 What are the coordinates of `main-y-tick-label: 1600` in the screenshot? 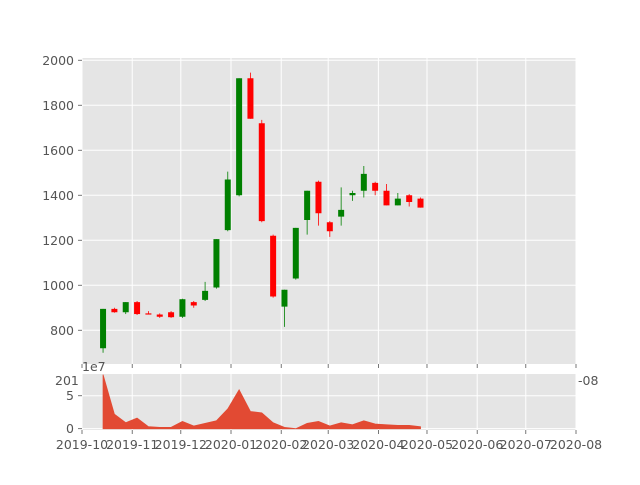 It's located at (58, 150).